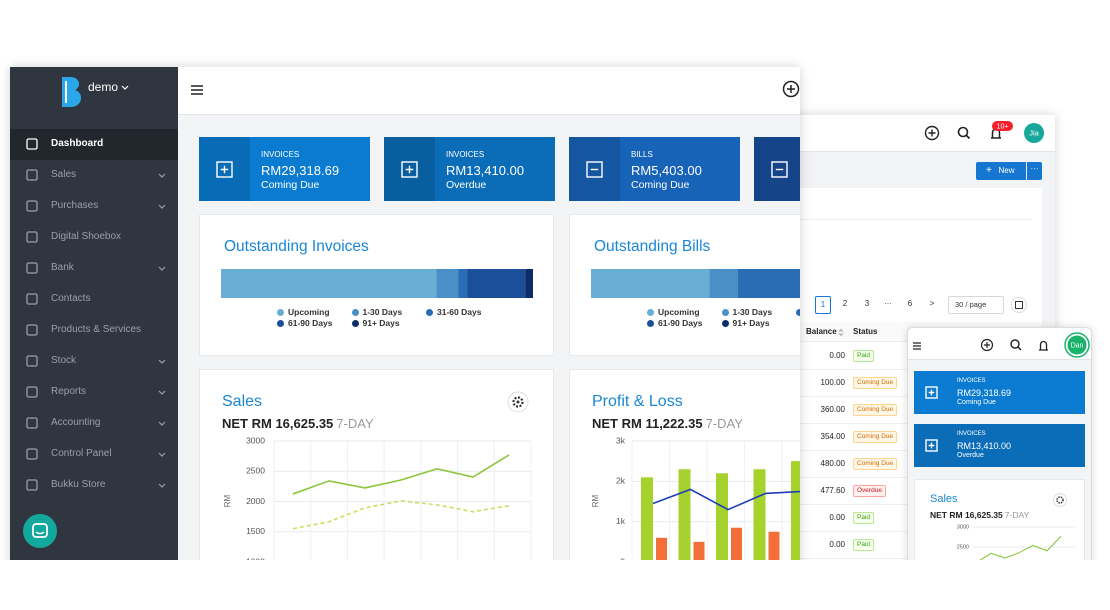 Image resolution: width=1110 pixels, height=610 pixels. I want to click on page-item: >, so click(932, 303).